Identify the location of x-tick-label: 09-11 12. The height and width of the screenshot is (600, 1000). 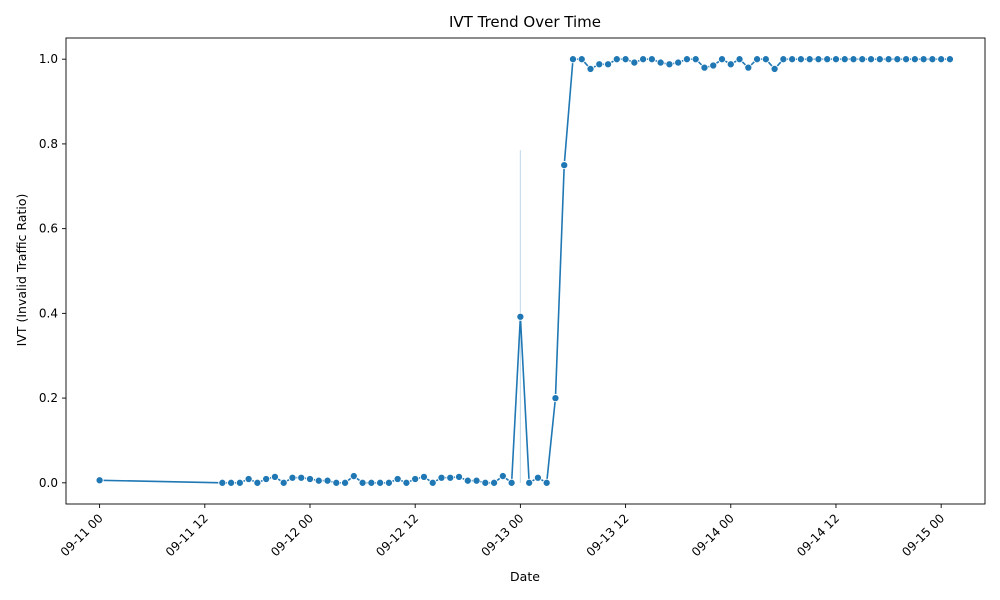
(187, 535).